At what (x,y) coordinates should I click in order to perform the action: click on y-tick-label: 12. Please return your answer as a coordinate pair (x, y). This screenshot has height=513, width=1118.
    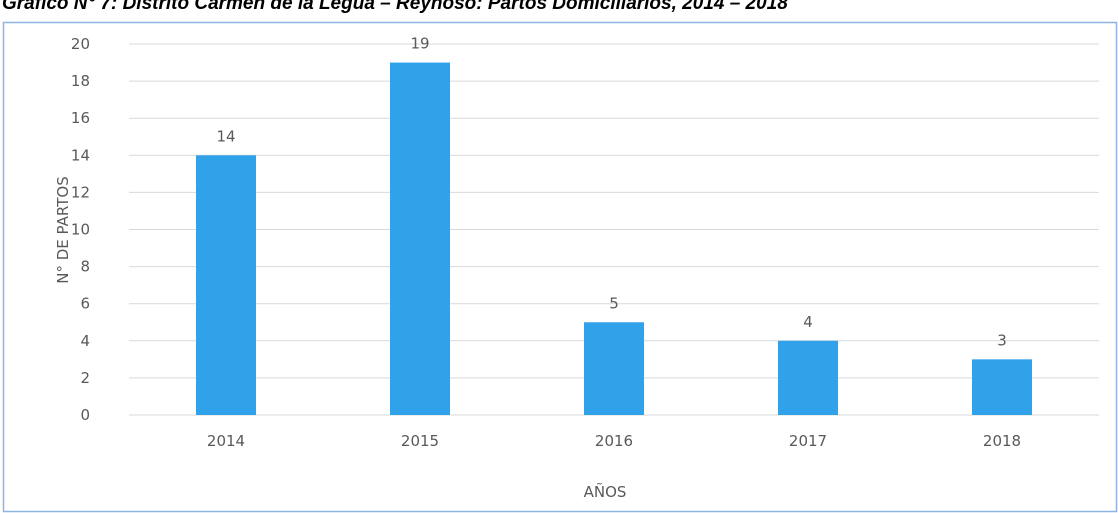
    Looking at the image, I should click on (80, 192).